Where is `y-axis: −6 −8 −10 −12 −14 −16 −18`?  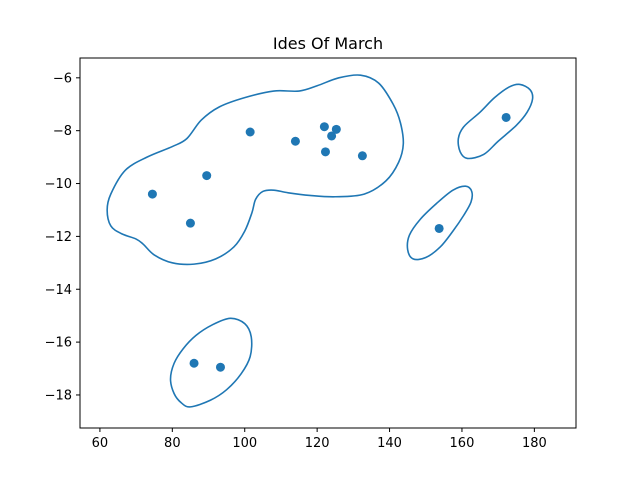 y-axis: −6 −8 −10 −12 −14 −16 −18 is located at coordinates (62, 237).